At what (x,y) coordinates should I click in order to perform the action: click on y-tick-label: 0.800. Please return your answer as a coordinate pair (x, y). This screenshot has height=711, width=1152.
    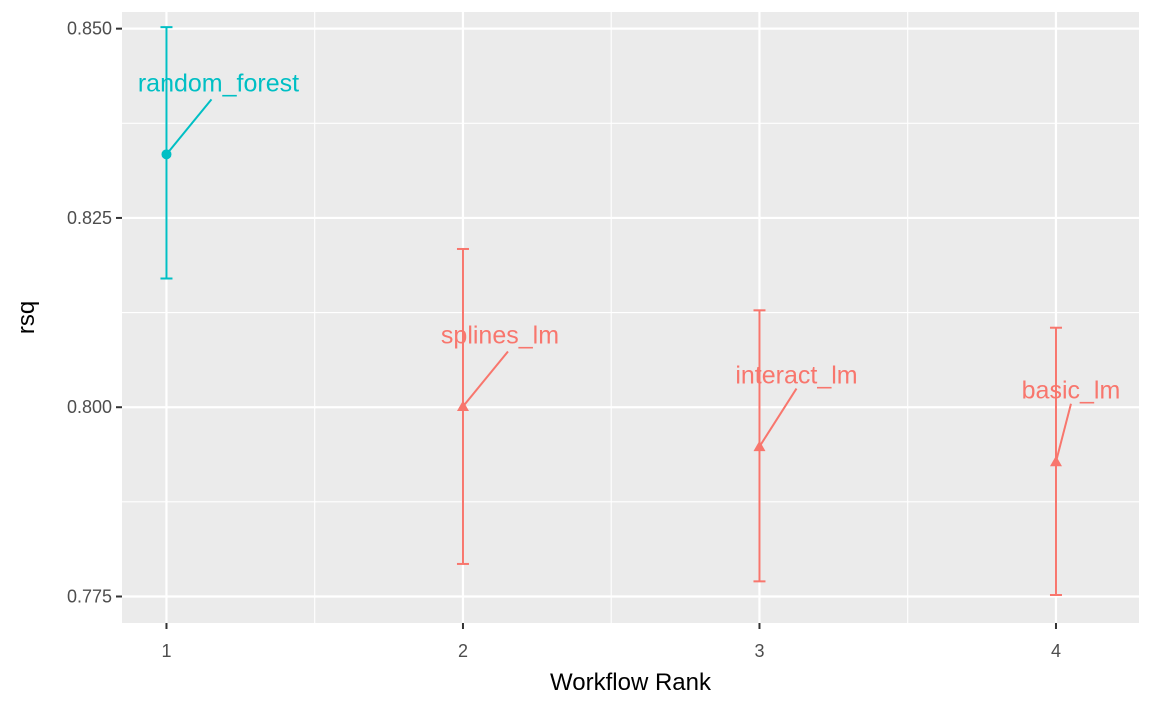
    Looking at the image, I should click on (89, 407).